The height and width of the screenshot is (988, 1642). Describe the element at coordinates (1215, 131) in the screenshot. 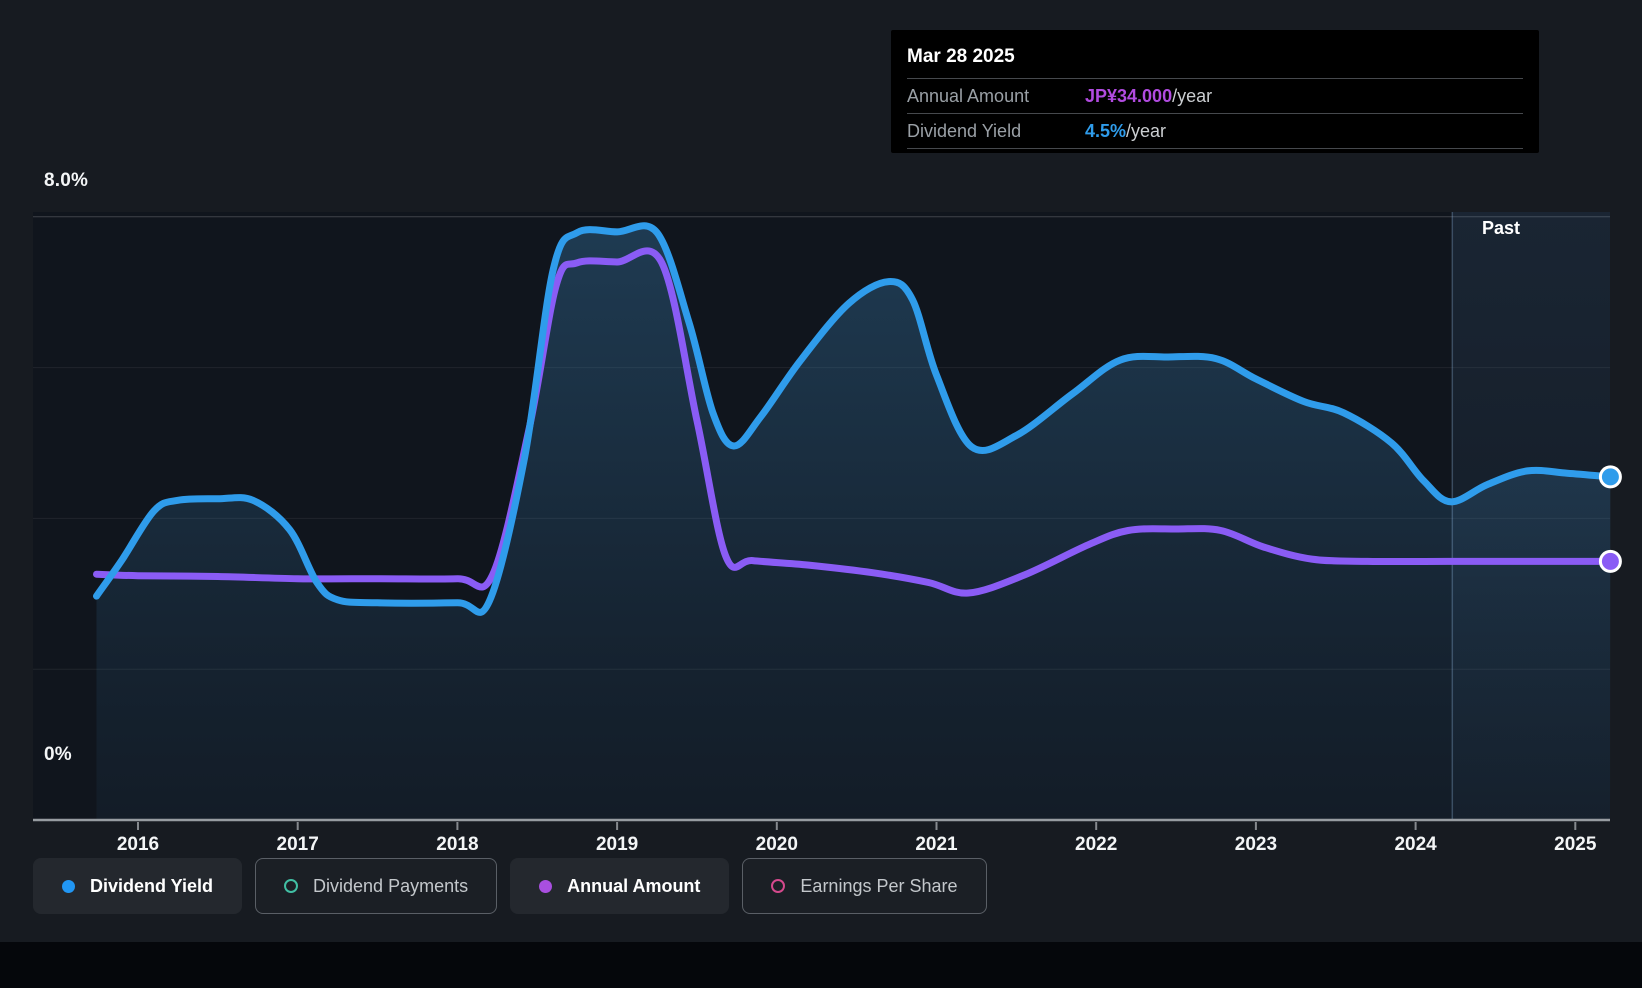

I see `tooltip-row-dividend-yield: Dividend Yield 4.5%/year` at that location.